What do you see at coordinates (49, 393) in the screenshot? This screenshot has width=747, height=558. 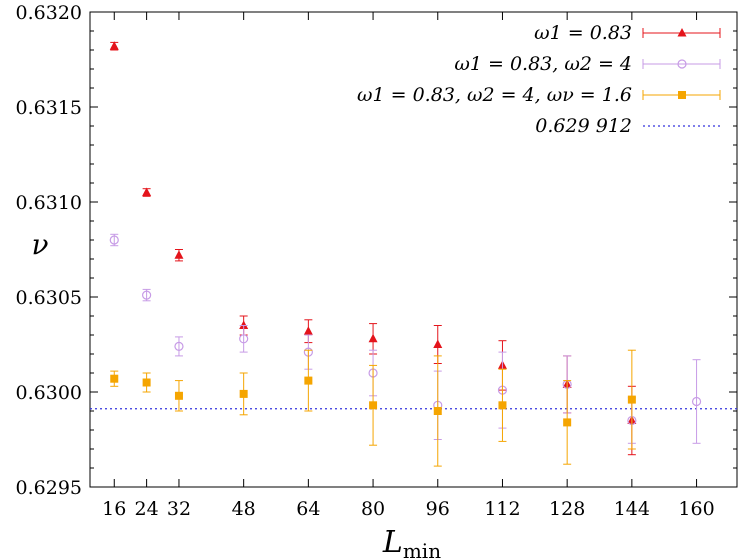 I see `y-tick-label: 0.6300` at bounding box center [49, 393].